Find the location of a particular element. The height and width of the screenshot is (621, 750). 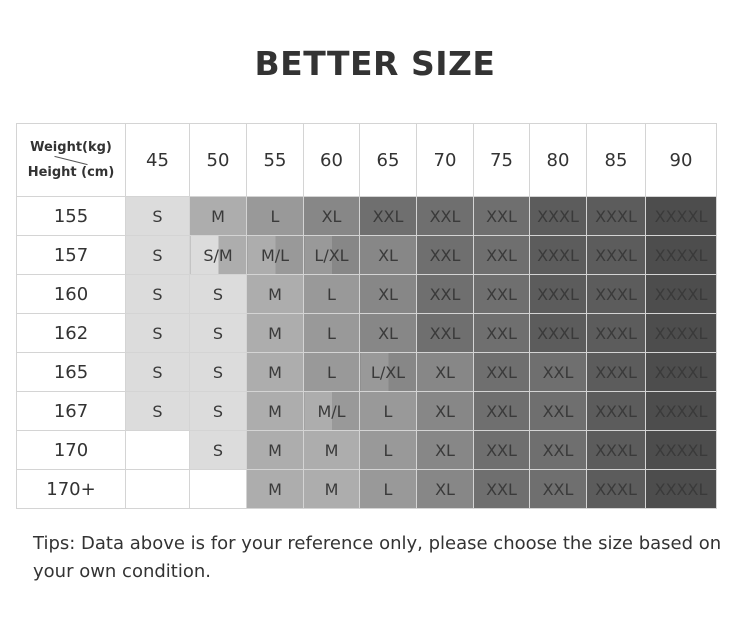

table-row: 160 S S M L XL XXL XXL XXXL XXXL XXXXL is located at coordinates (366, 294).